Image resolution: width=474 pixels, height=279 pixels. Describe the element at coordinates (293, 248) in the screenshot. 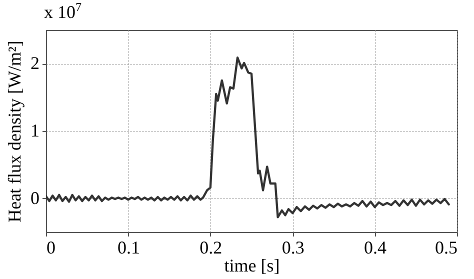

I see `x-tick-label: 0.3` at that location.